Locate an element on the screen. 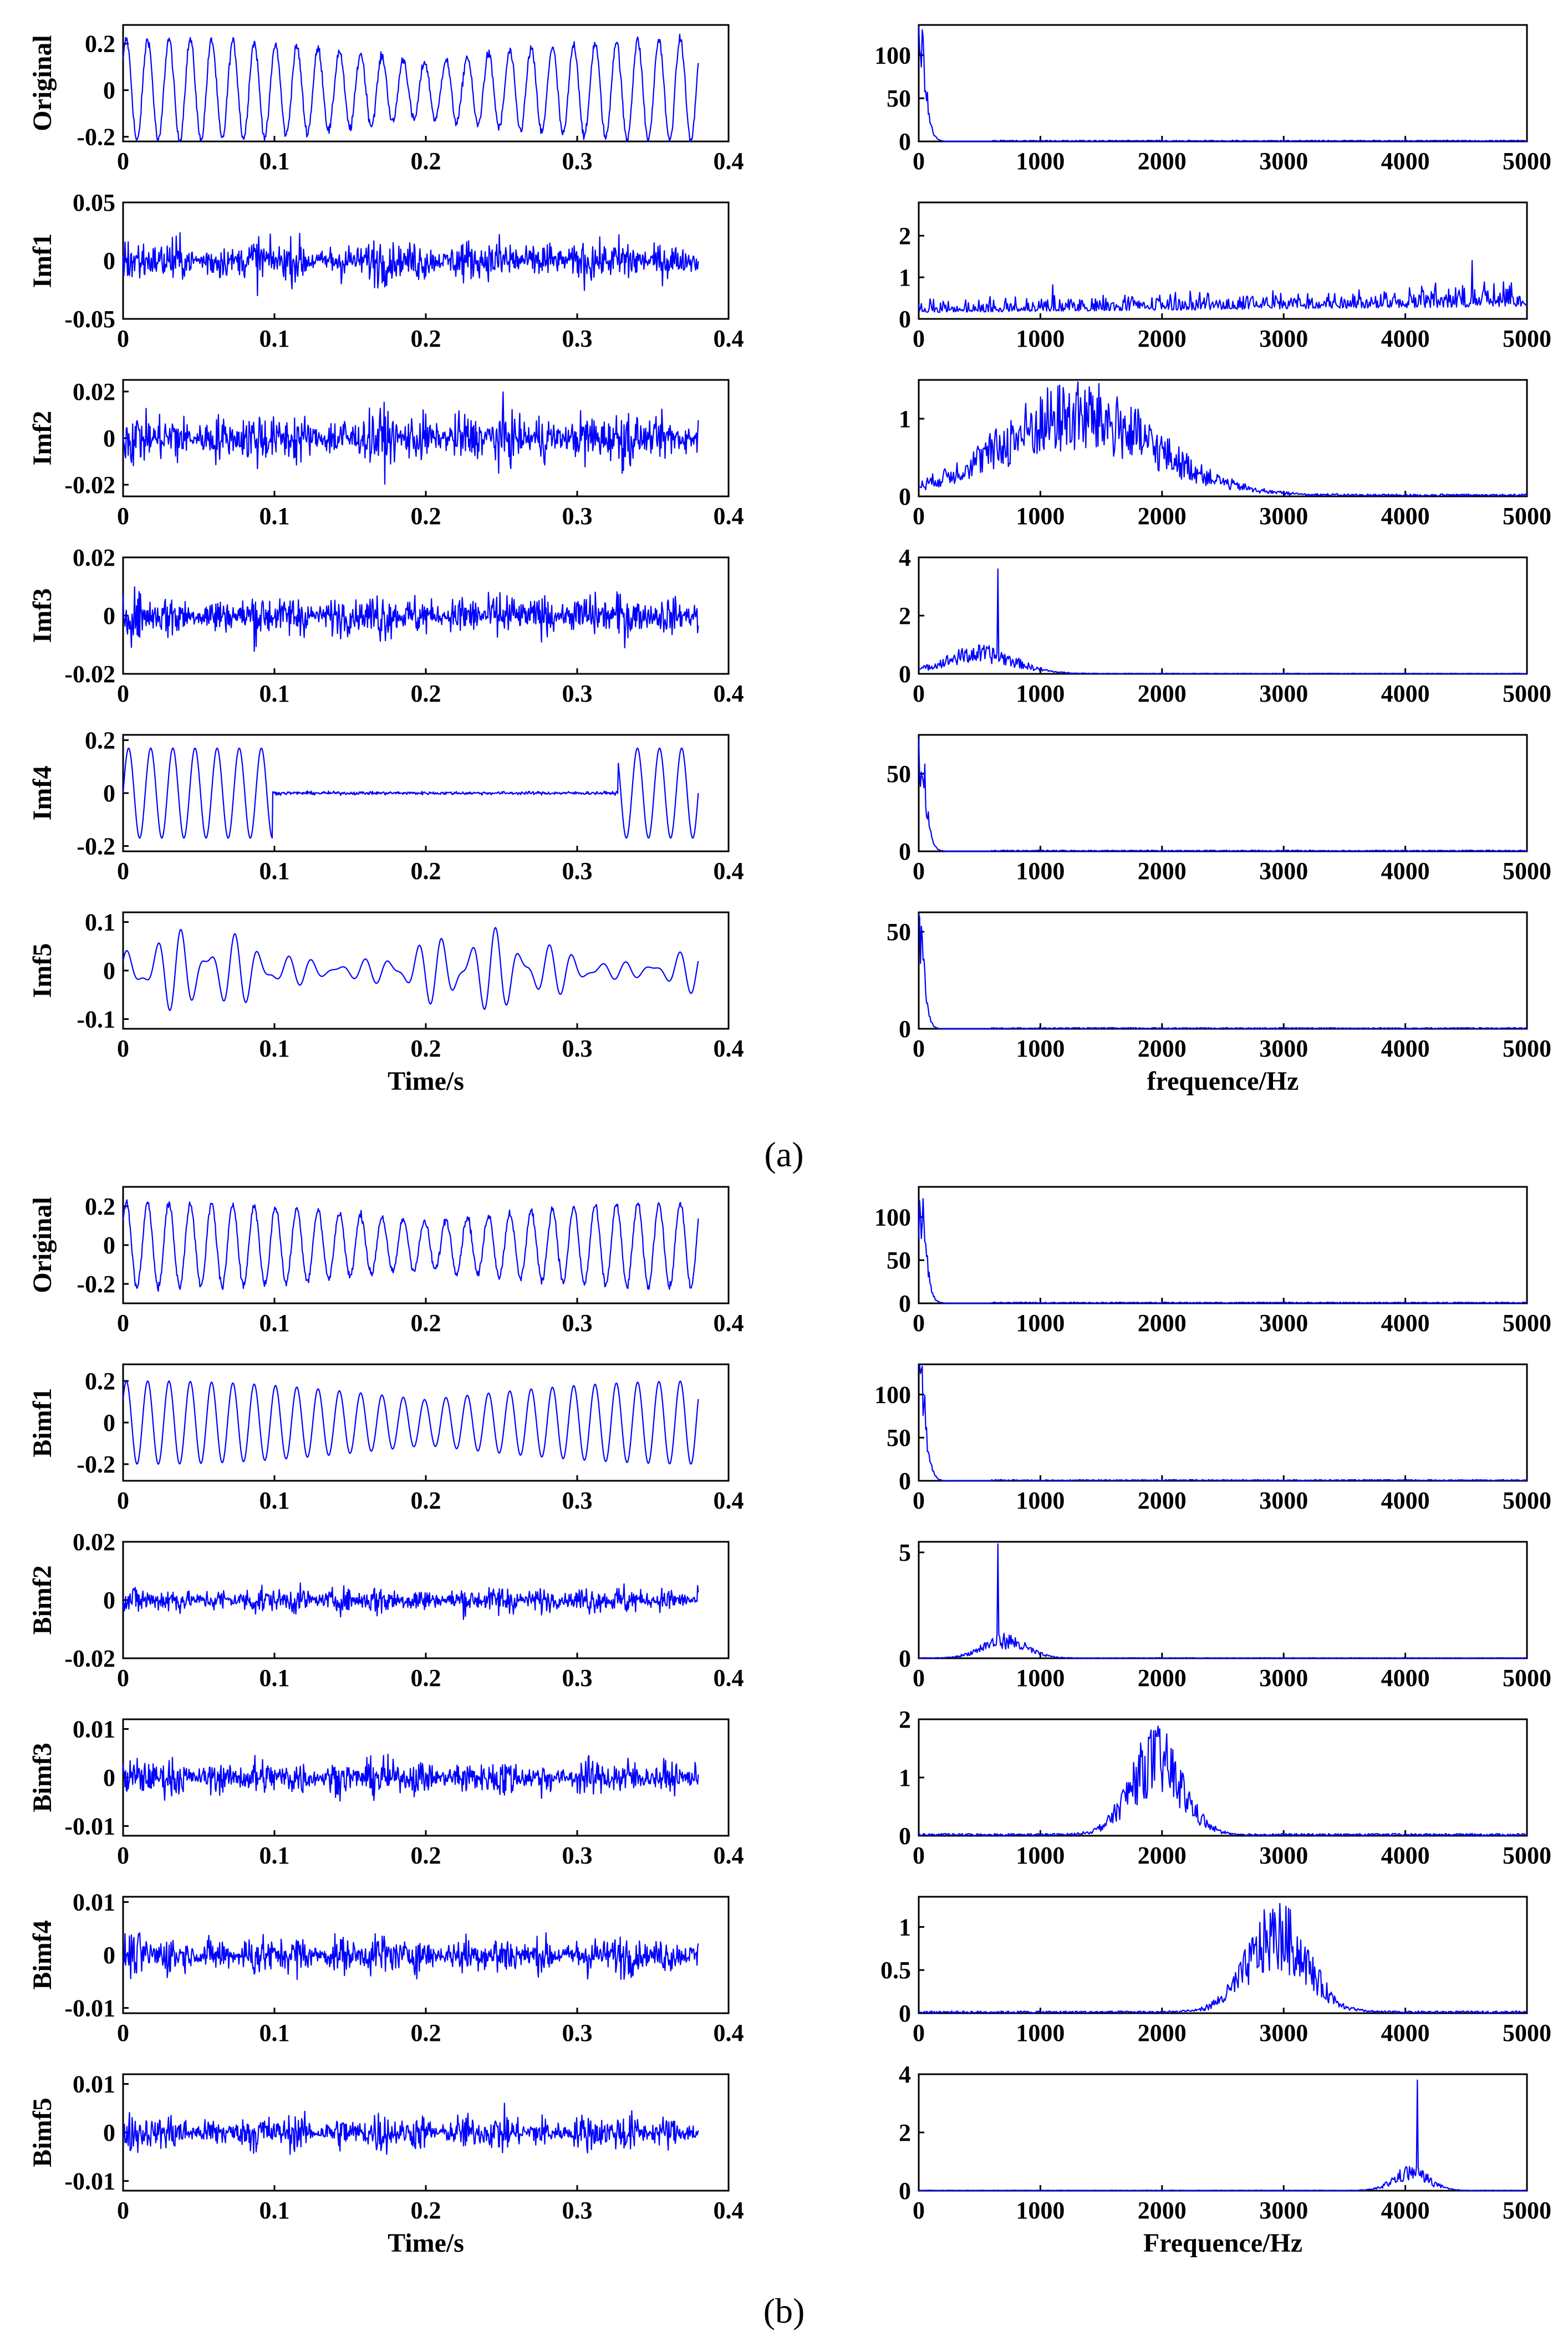 This screenshot has width=1568, height=2331. time-axis-ytick-label: -0.2 is located at coordinates (96, 1284).